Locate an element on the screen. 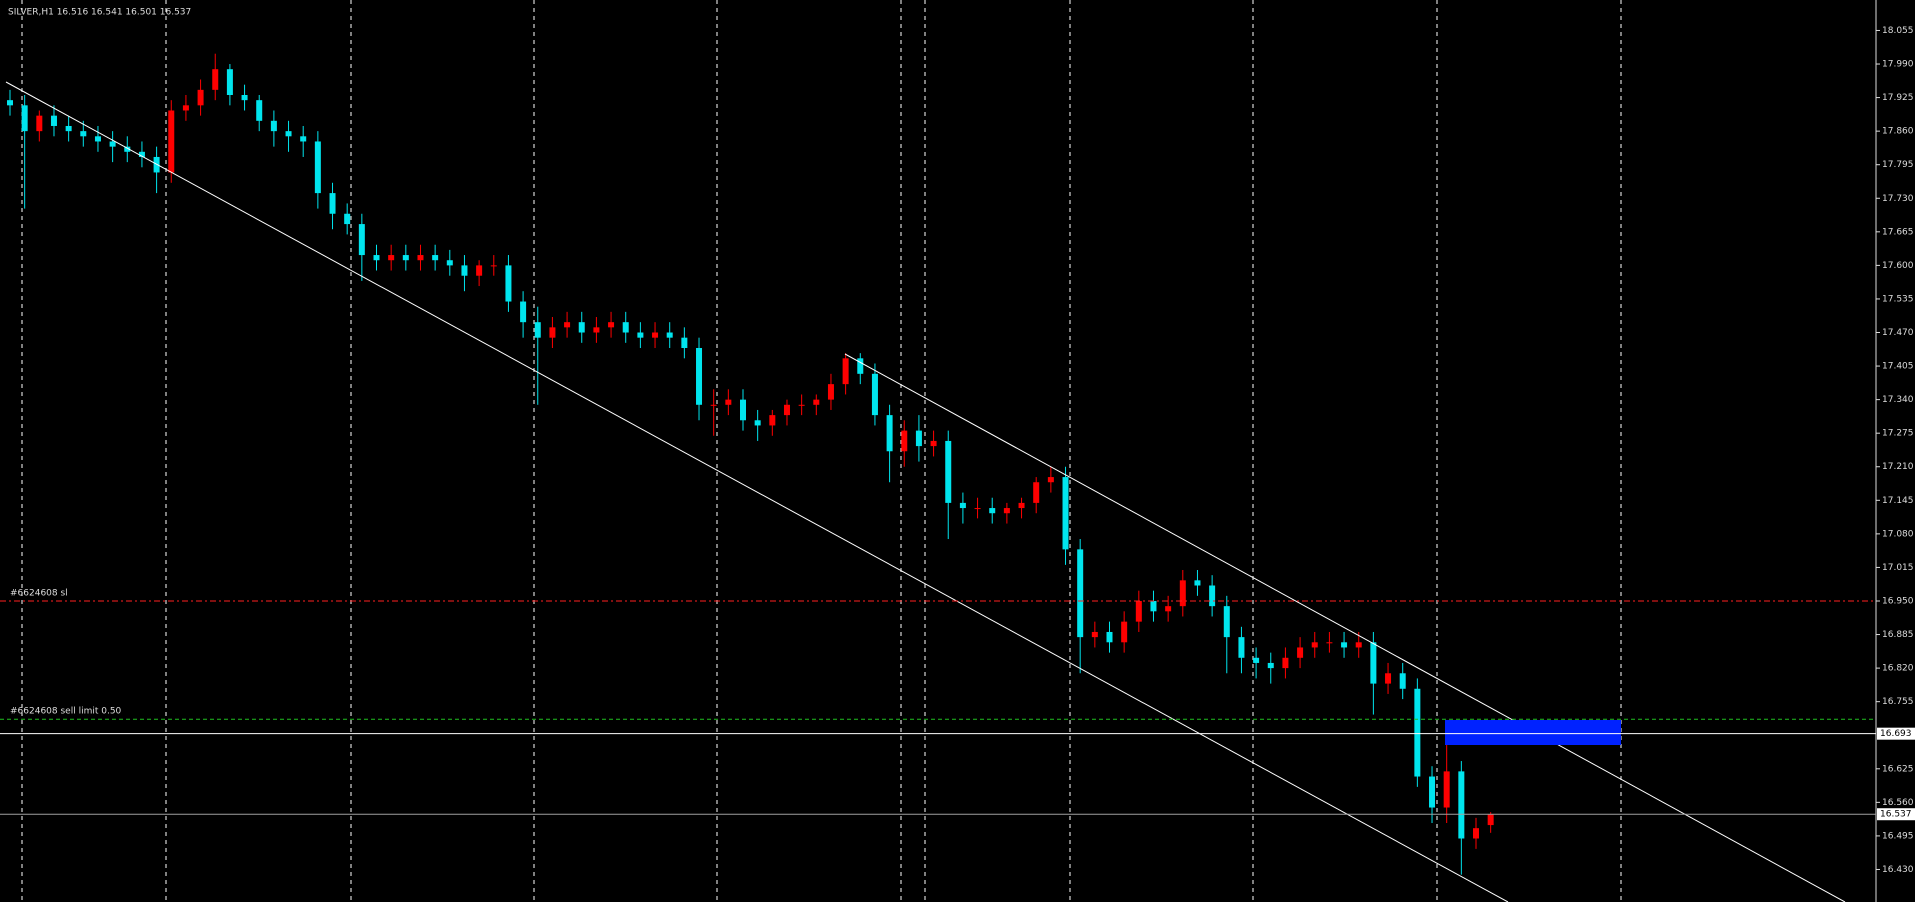 This screenshot has height=902, width=1915. y-tick-label: 17.665 is located at coordinates (1898, 232).